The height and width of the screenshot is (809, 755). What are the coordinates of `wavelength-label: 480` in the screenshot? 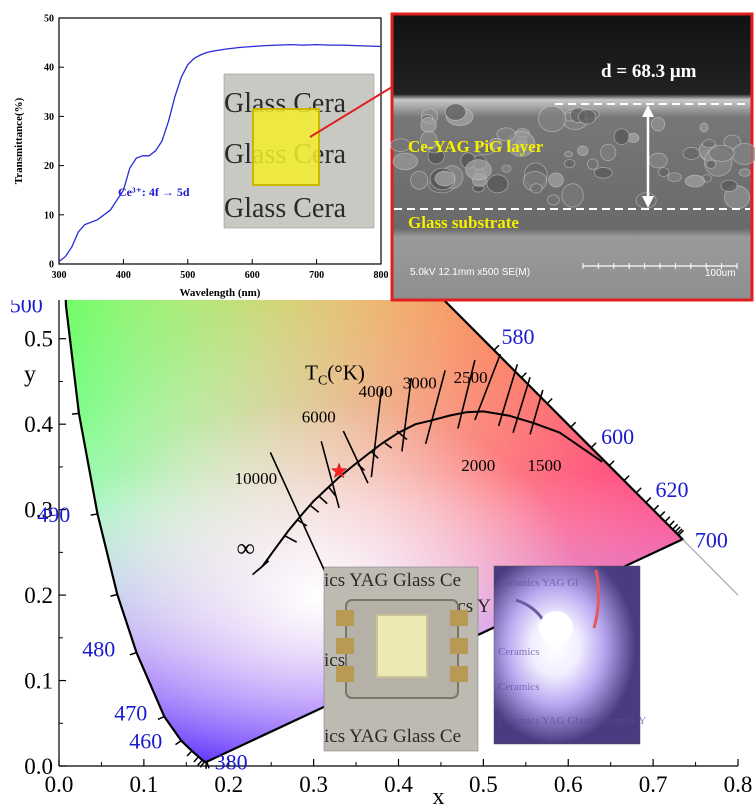 It's located at (98, 648).